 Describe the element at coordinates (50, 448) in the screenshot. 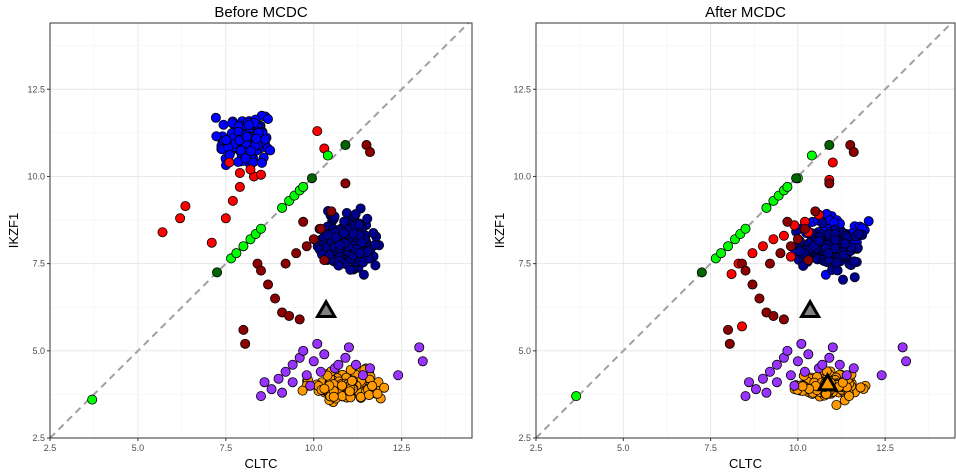

I see `x-tick-label: 2.5` at that location.